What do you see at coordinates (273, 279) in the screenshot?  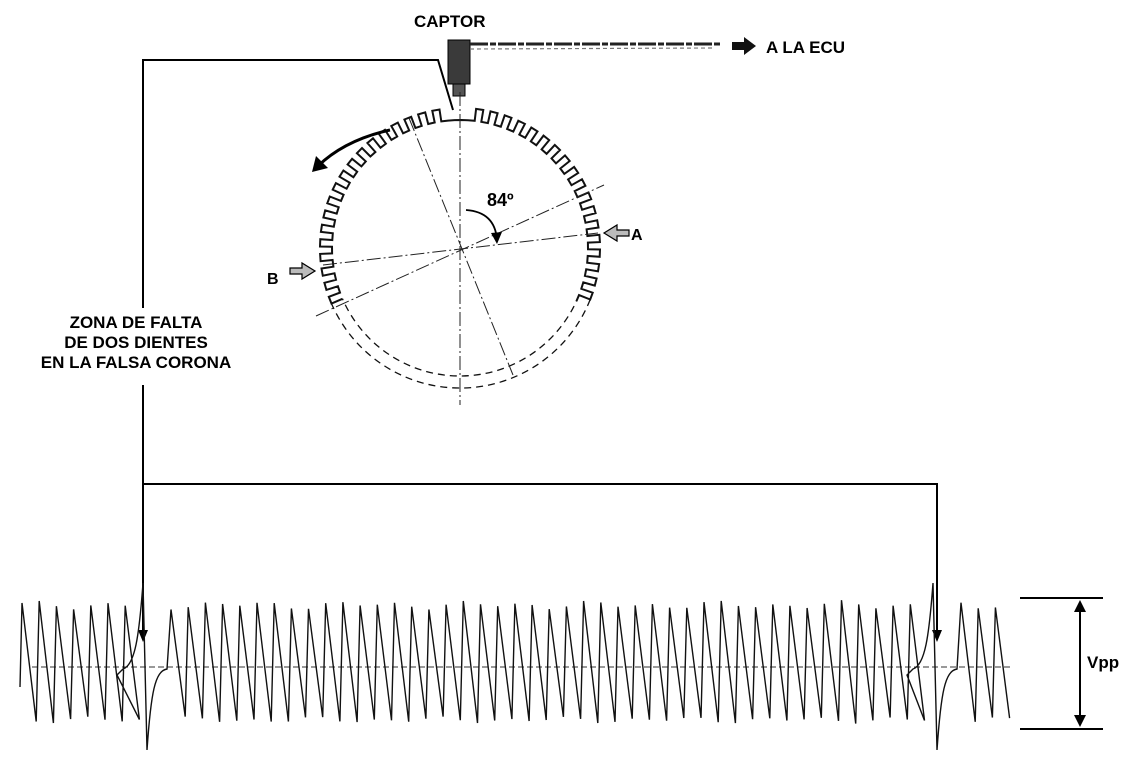 I see `point-b-label: B` at bounding box center [273, 279].